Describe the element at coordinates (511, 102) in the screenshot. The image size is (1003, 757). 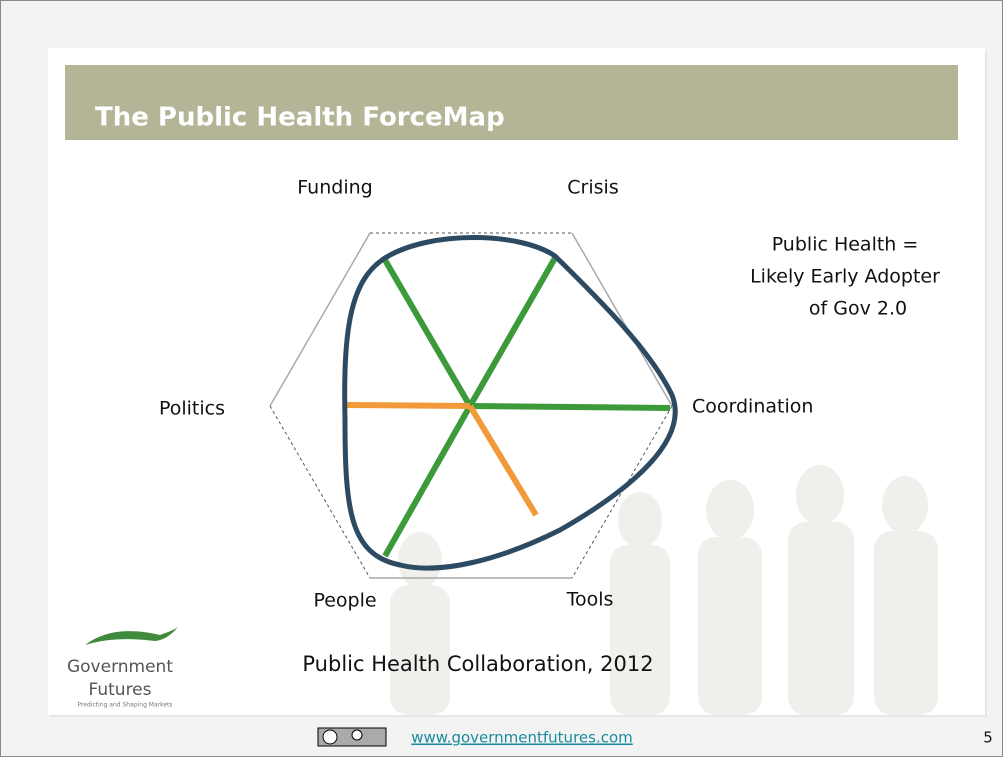
I see `title-bar` at that location.